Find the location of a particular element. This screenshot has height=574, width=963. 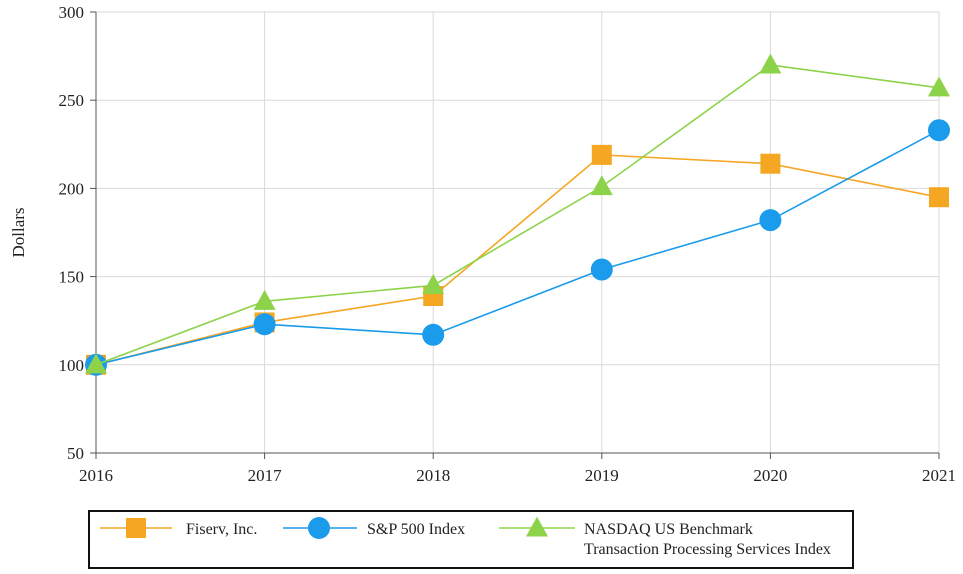

legend-entry: Fiserv, Inc. is located at coordinates (178, 528).